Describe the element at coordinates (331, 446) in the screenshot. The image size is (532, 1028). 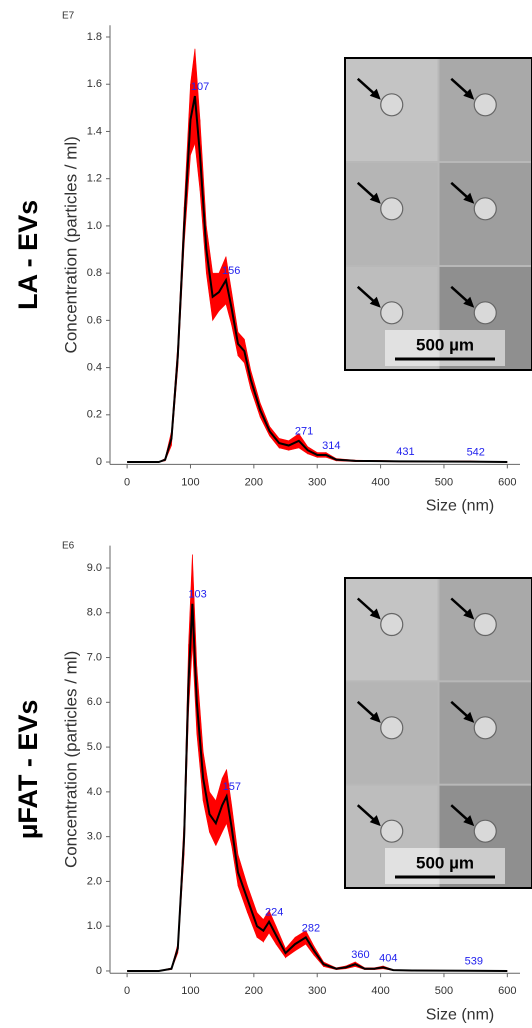
I see `peak-label: 314` at that location.